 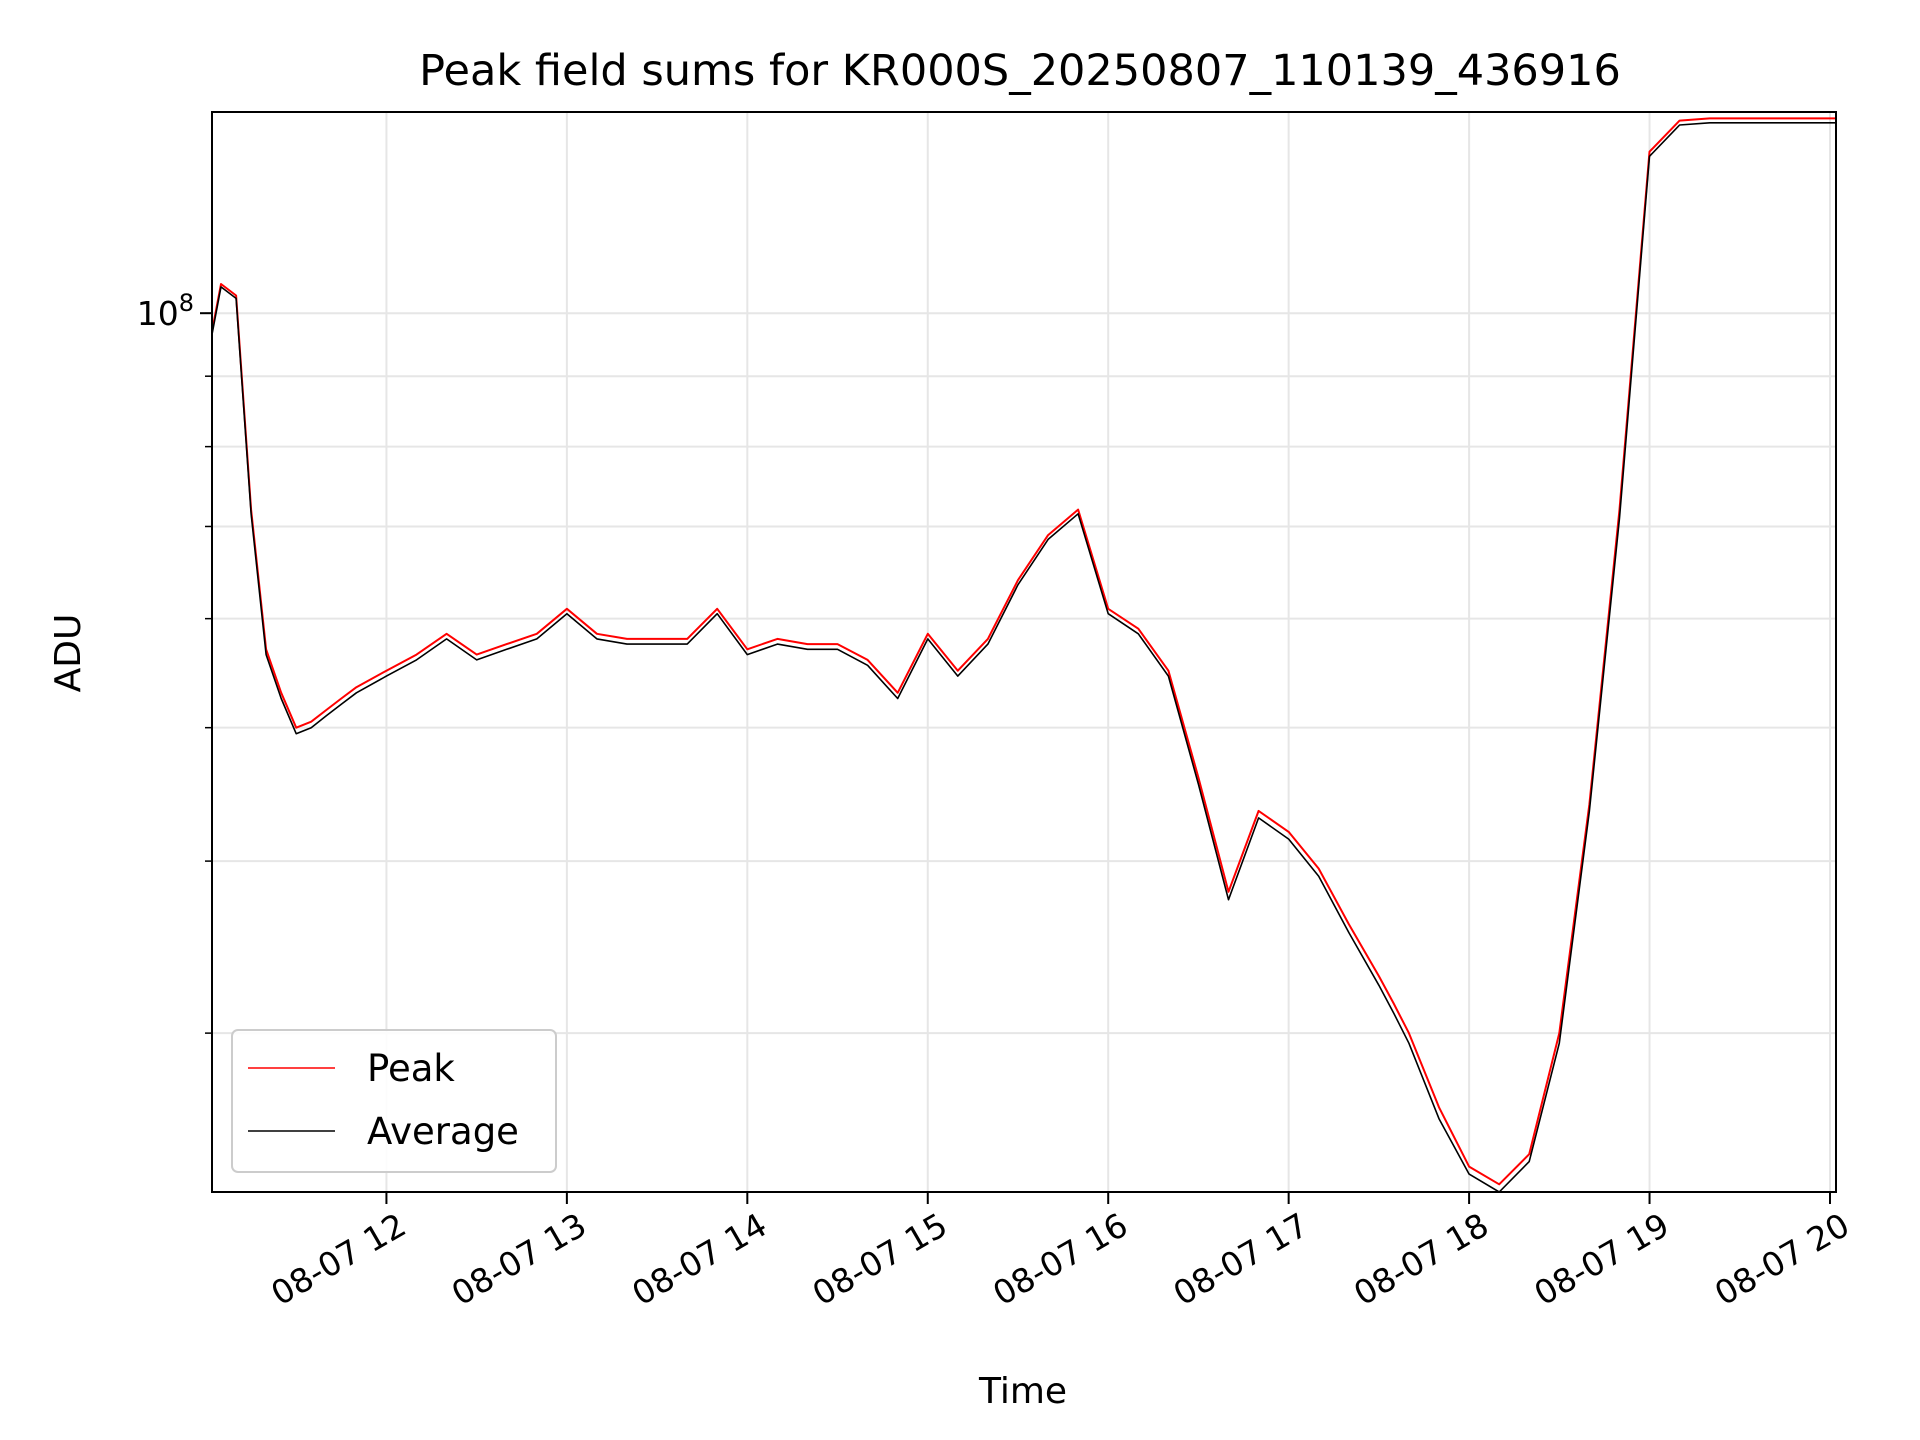 What do you see at coordinates (411, 1068) in the screenshot?
I see `legend-label-peak: Peak` at bounding box center [411, 1068].